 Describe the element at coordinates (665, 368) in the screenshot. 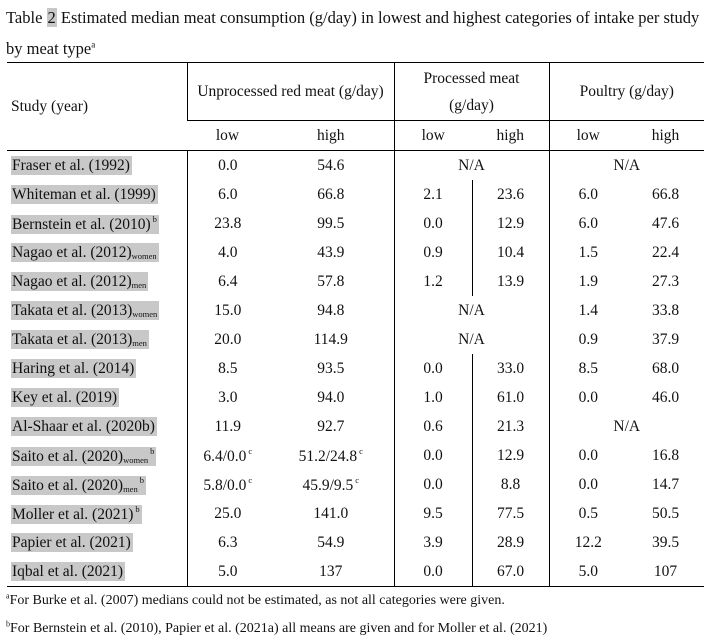

I see `cell-po-high: 68.0` at that location.